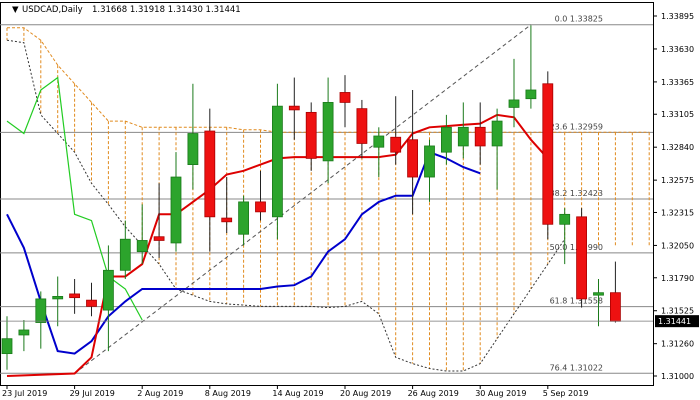 Image resolution: width=700 pixels, height=400 pixels. What do you see at coordinates (92, 393) in the screenshot?
I see `date-tick-label: 29 Jul 2019` at bounding box center [92, 393].